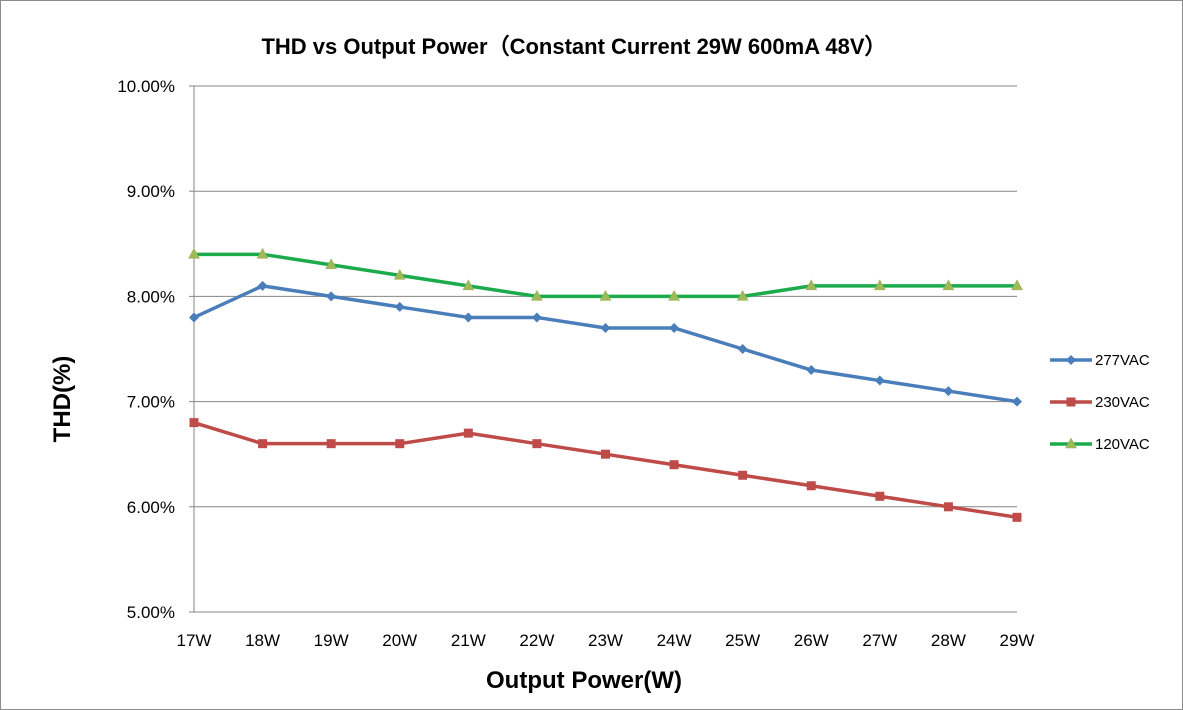 This screenshot has height=710, width=1183. What do you see at coordinates (399, 640) in the screenshot?
I see `x-tick-label: 20W` at bounding box center [399, 640].